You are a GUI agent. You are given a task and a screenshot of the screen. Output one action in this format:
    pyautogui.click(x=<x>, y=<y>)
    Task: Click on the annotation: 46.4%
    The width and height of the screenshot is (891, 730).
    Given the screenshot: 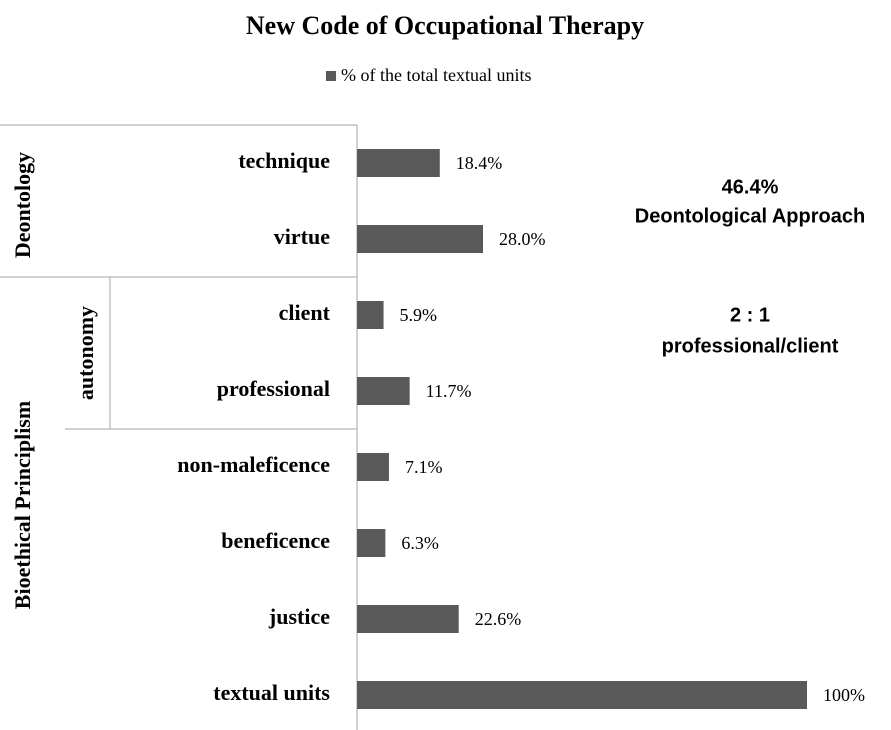 What is the action you would take?
    pyautogui.click(x=750, y=187)
    